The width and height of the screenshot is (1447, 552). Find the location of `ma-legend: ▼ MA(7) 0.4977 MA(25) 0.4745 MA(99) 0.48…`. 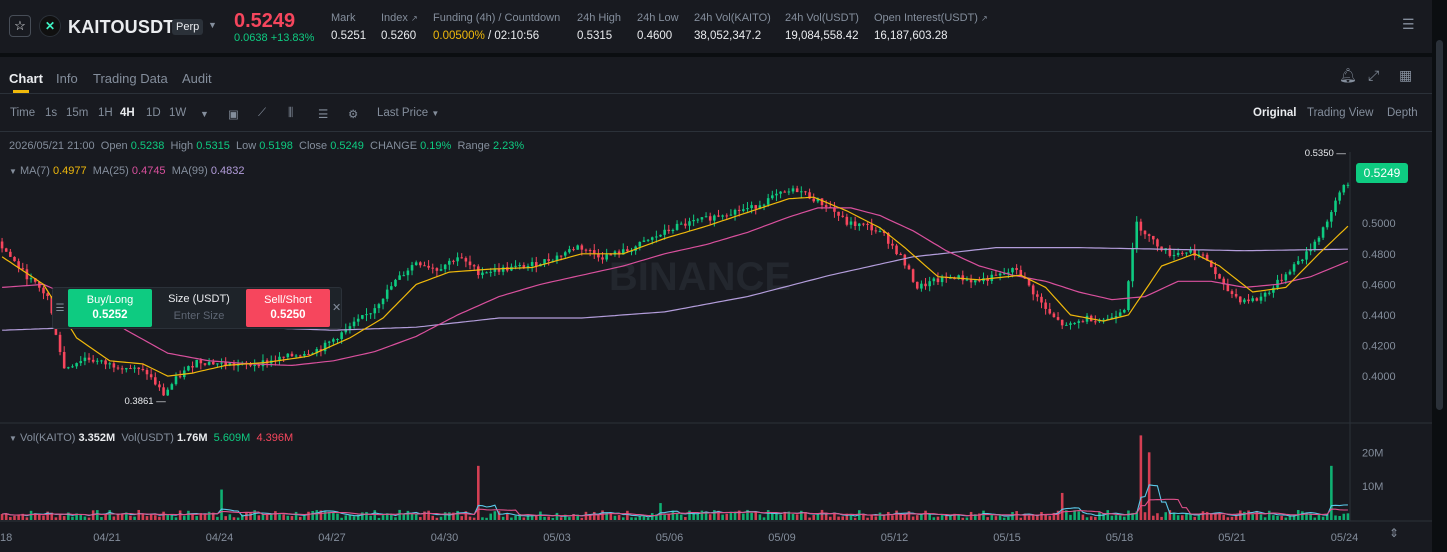

ma-legend: ▼ MA(7) 0.4977 MA(25) 0.4745 MA(99) 0.48… is located at coordinates (127, 171).